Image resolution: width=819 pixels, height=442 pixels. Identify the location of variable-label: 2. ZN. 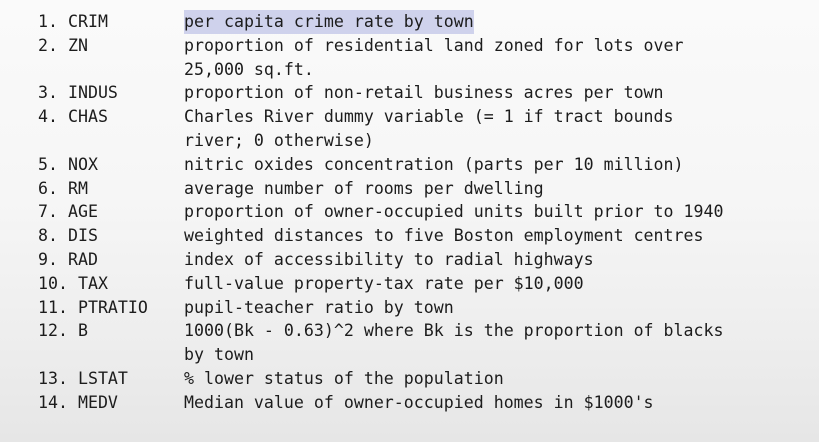
(63, 45).